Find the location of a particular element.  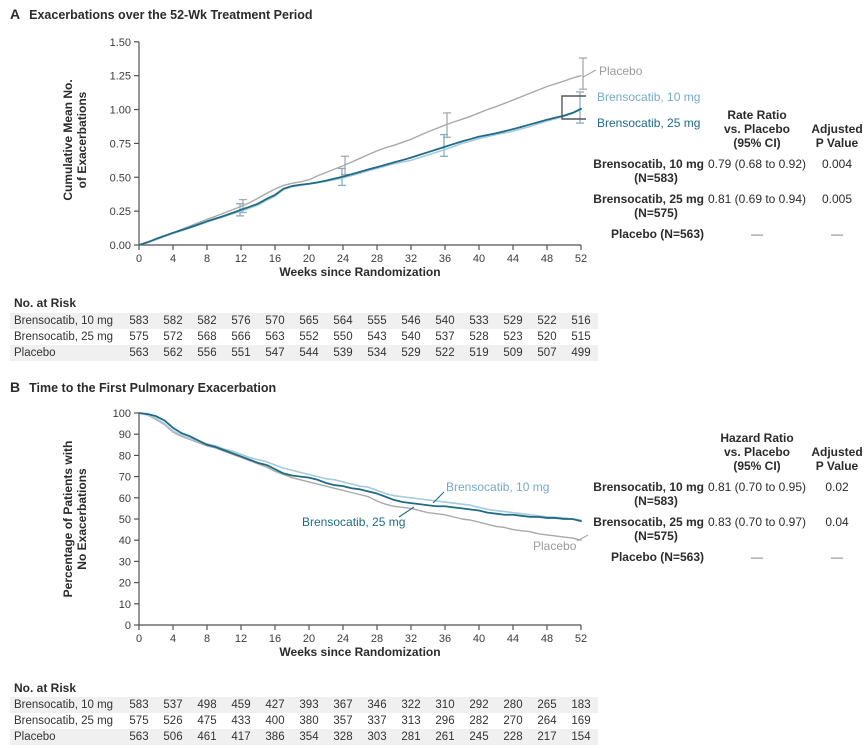

risk-value: 310 is located at coordinates (445, 705).